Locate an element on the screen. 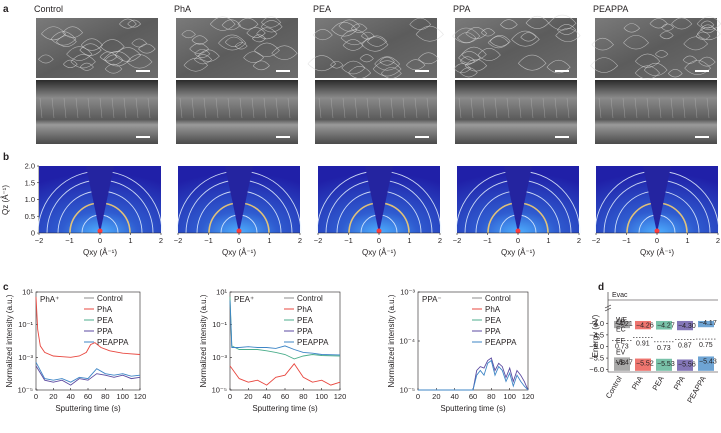  gixd-map-pea: −2 −1 0 1 2 Qxy (Å⁻¹) is located at coordinates (378, 211).